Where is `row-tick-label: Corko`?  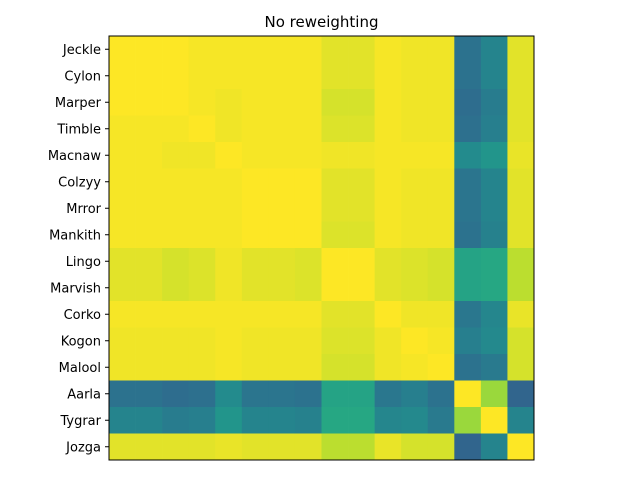
row-tick-label: Corko is located at coordinates (82, 315).